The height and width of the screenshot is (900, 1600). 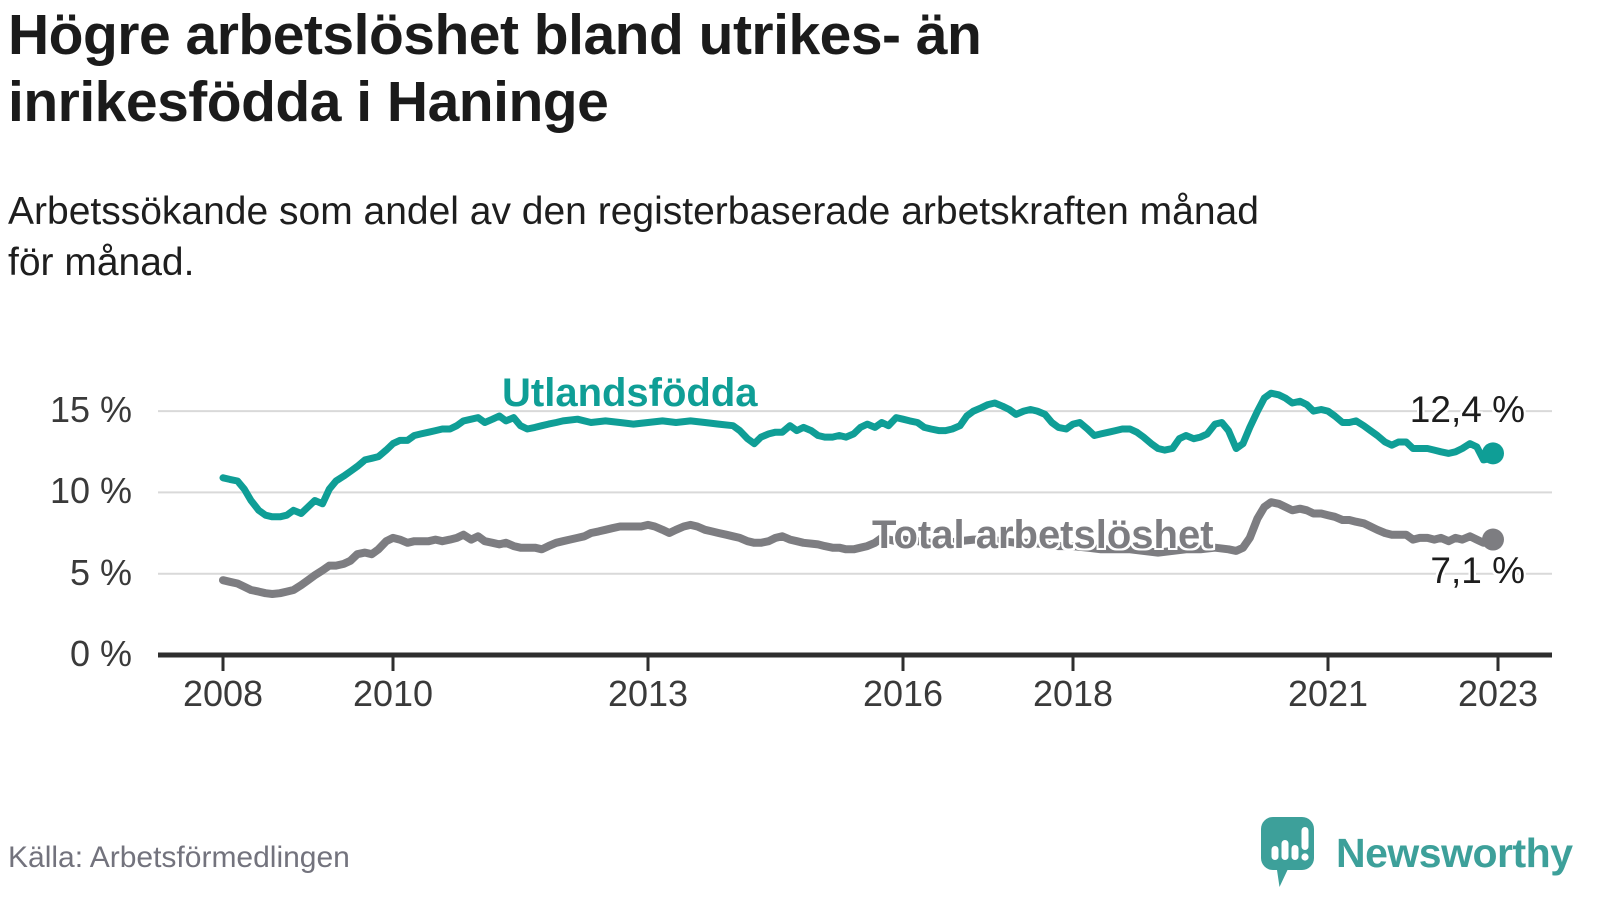 I want to click on source-text: Källa: Arbetsförmedlingen, so click(x=179, y=857).